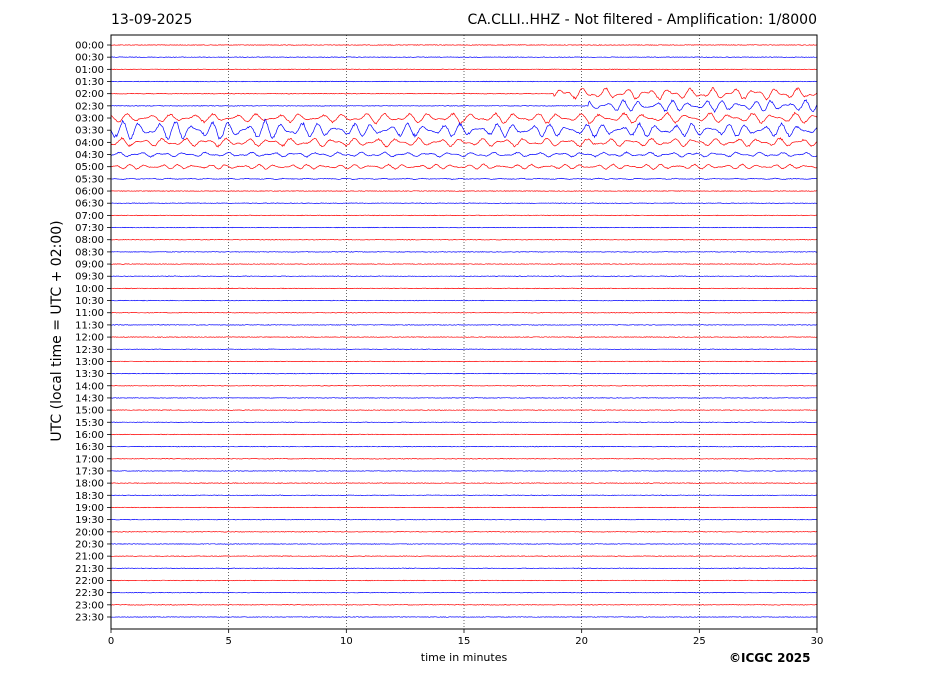  What do you see at coordinates (89, 179) in the screenshot?
I see `y-tick-label: 05:30` at bounding box center [89, 179].